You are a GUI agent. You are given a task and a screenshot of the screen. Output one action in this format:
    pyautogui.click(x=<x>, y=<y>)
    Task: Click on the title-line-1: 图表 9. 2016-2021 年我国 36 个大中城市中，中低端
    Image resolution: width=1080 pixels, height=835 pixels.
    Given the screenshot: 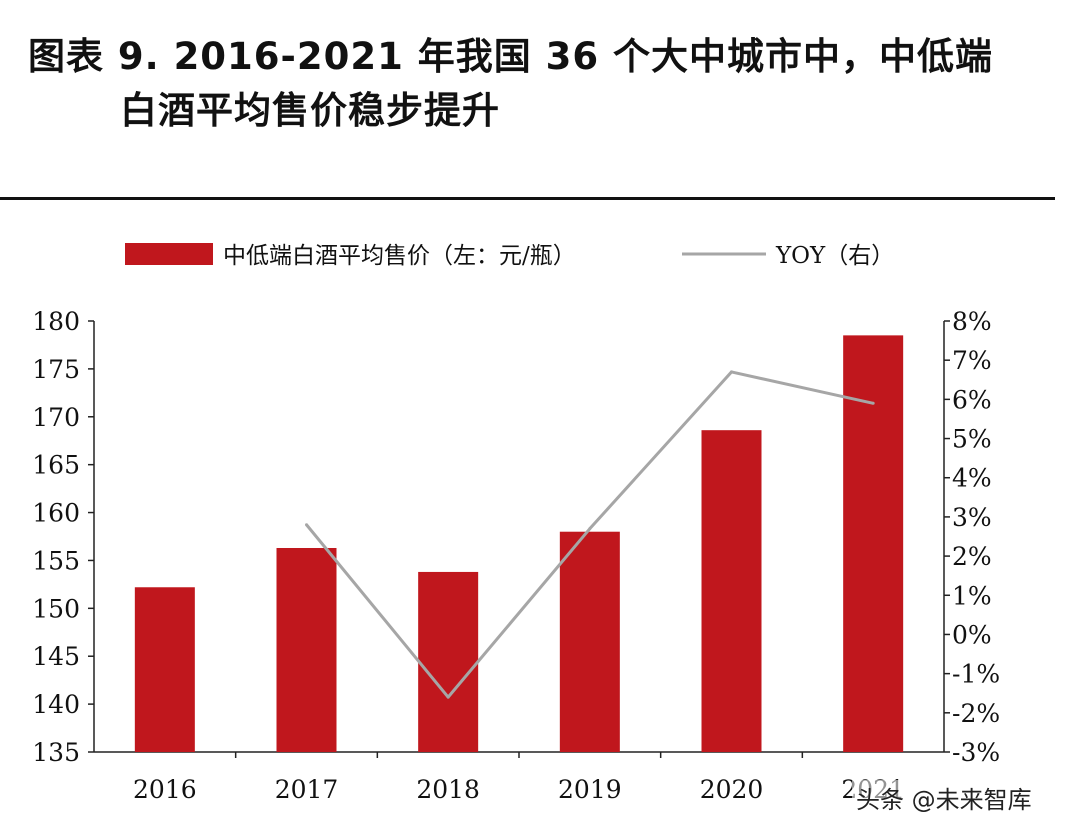 What is the action you would take?
    pyautogui.click(x=511, y=56)
    